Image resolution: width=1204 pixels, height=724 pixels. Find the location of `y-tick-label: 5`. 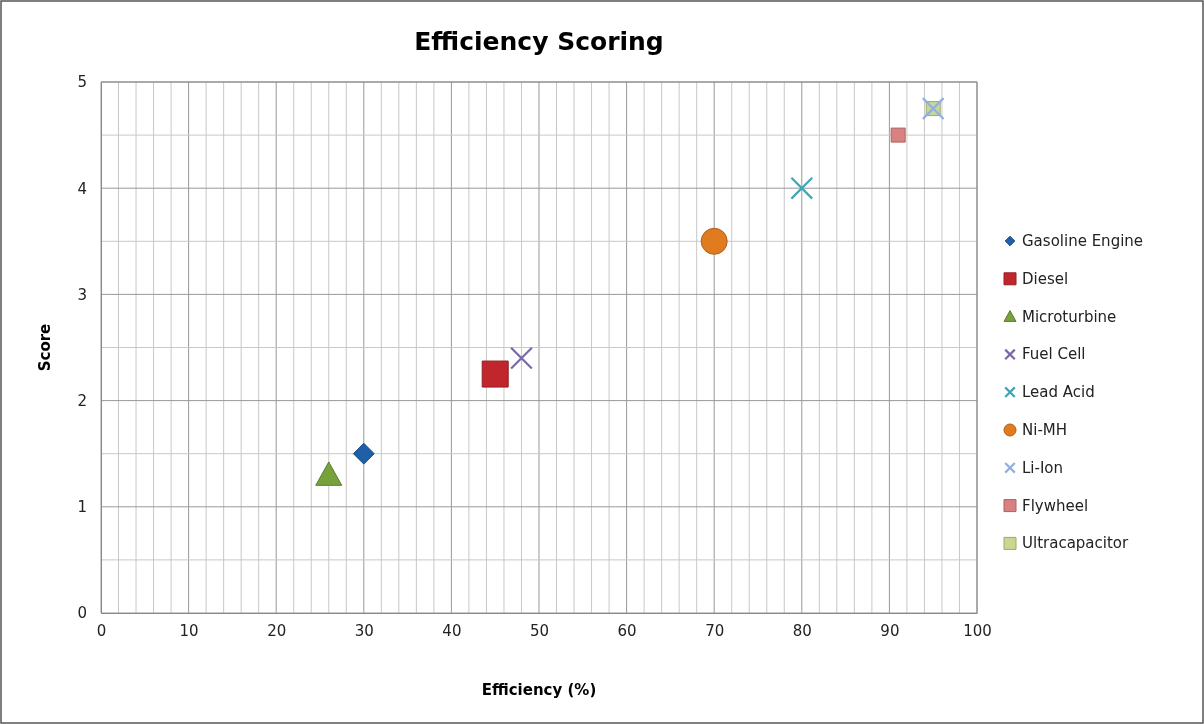

y-tick-label: 5 is located at coordinates (82, 82).